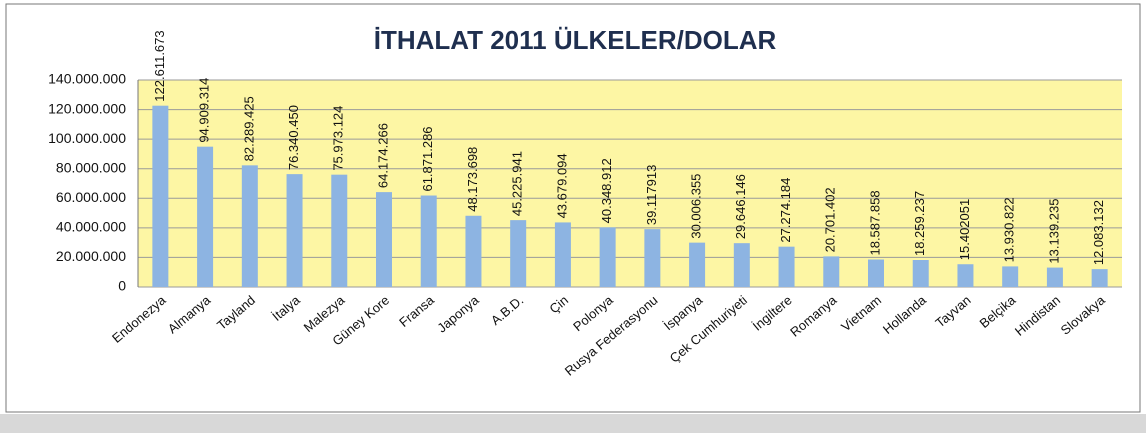  Describe the element at coordinates (91, 197) in the screenshot. I see `y-tick-label: 60.000.000` at that location.